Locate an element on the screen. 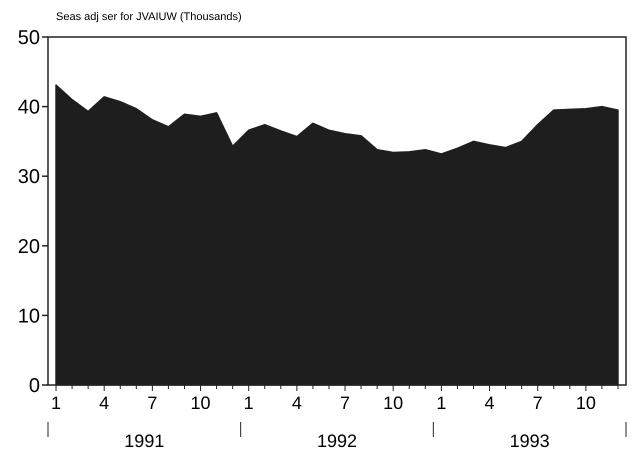  text: 1992 is located at coordinates (337, 441).